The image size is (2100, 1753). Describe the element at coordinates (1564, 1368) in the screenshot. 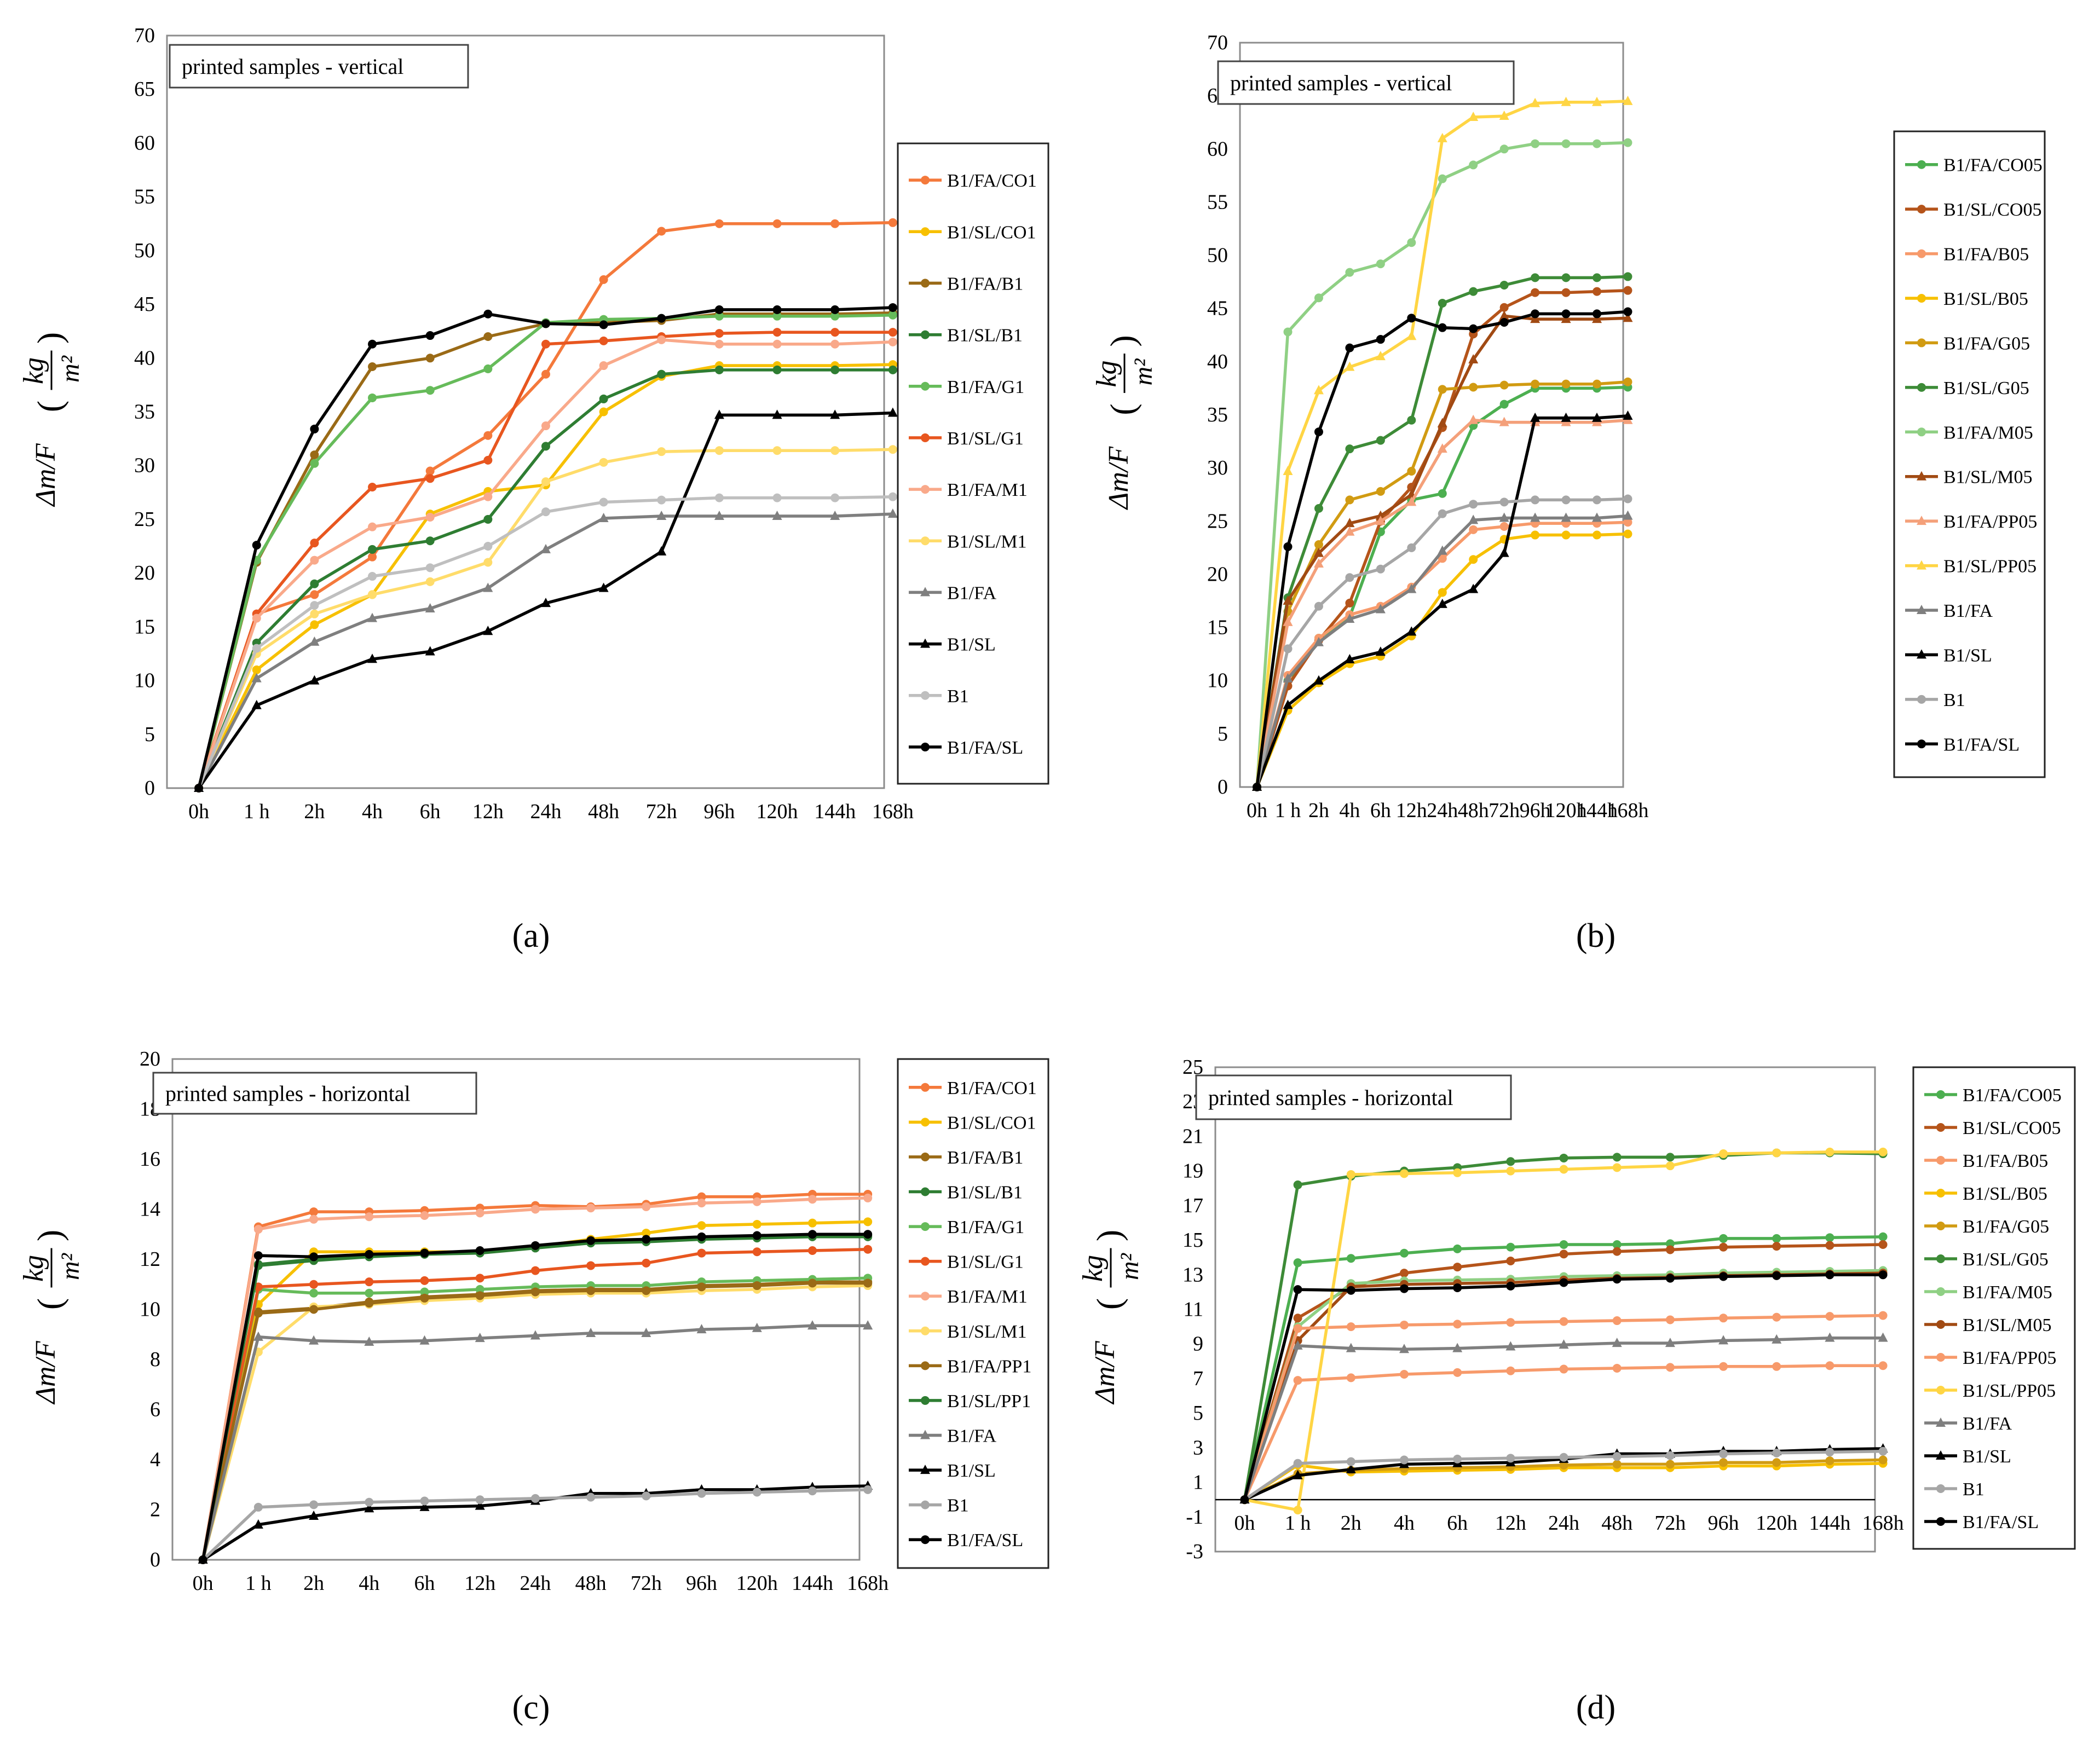

I see `series-B1-FA-CO05` at that location.